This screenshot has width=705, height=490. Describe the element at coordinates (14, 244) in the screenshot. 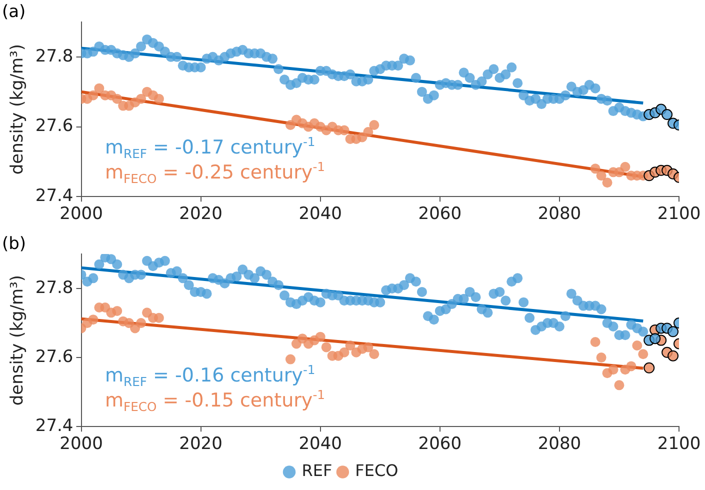

I see `text: (b)` at that location.